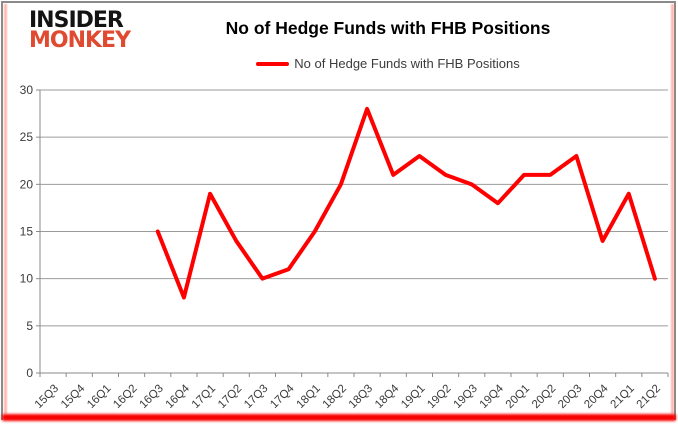 The image size is (678, 431). Describe the element at coordinates (80, 41) in the screenshot. I see `logo-line2: MONKEY` at that location.